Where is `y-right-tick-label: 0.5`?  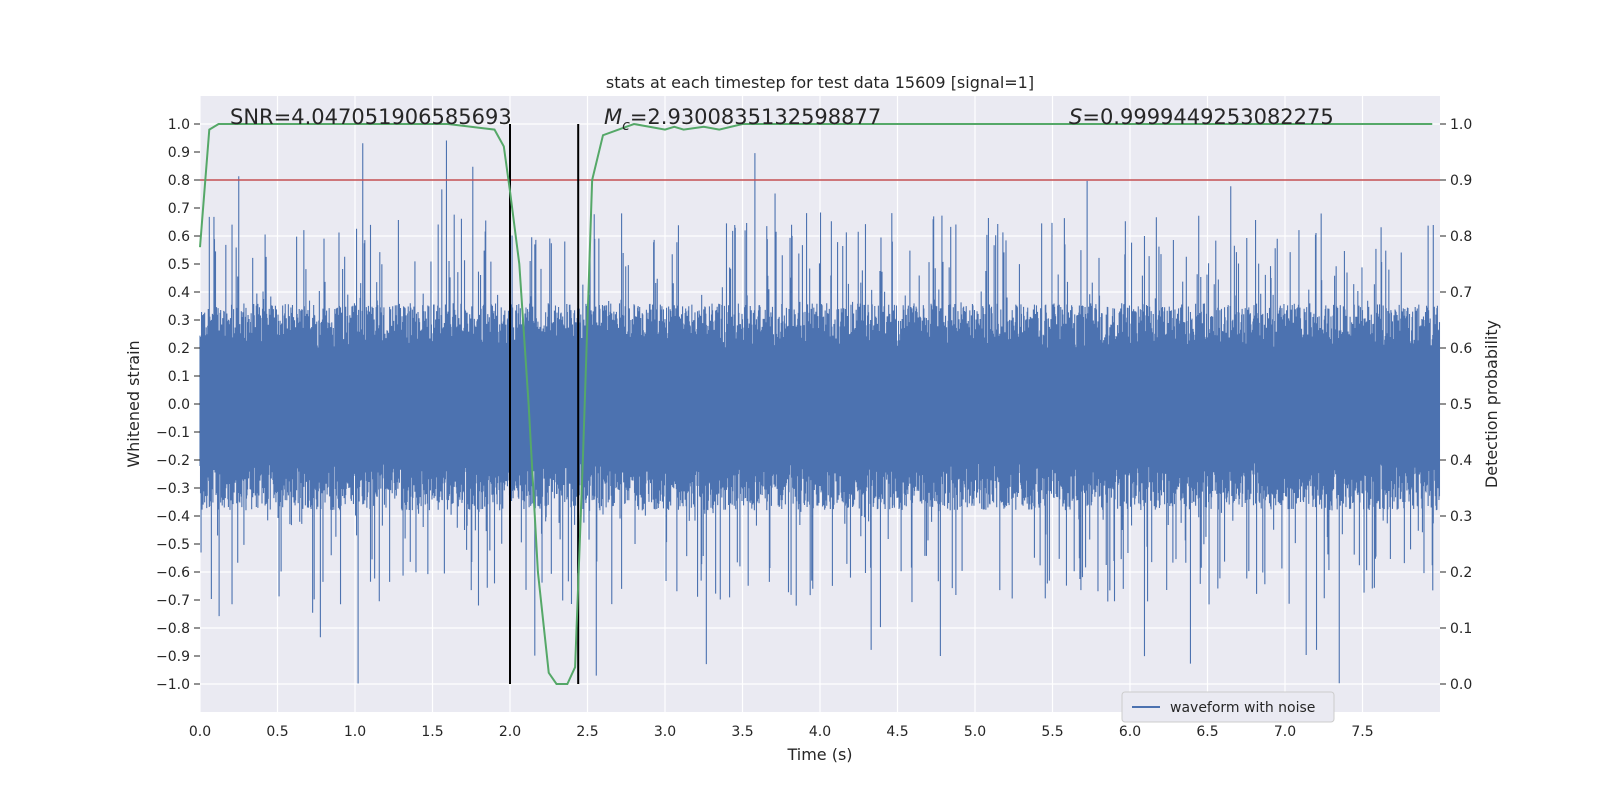 y-right-tick-label: 0.5 is located at coordinates (1461, 405).